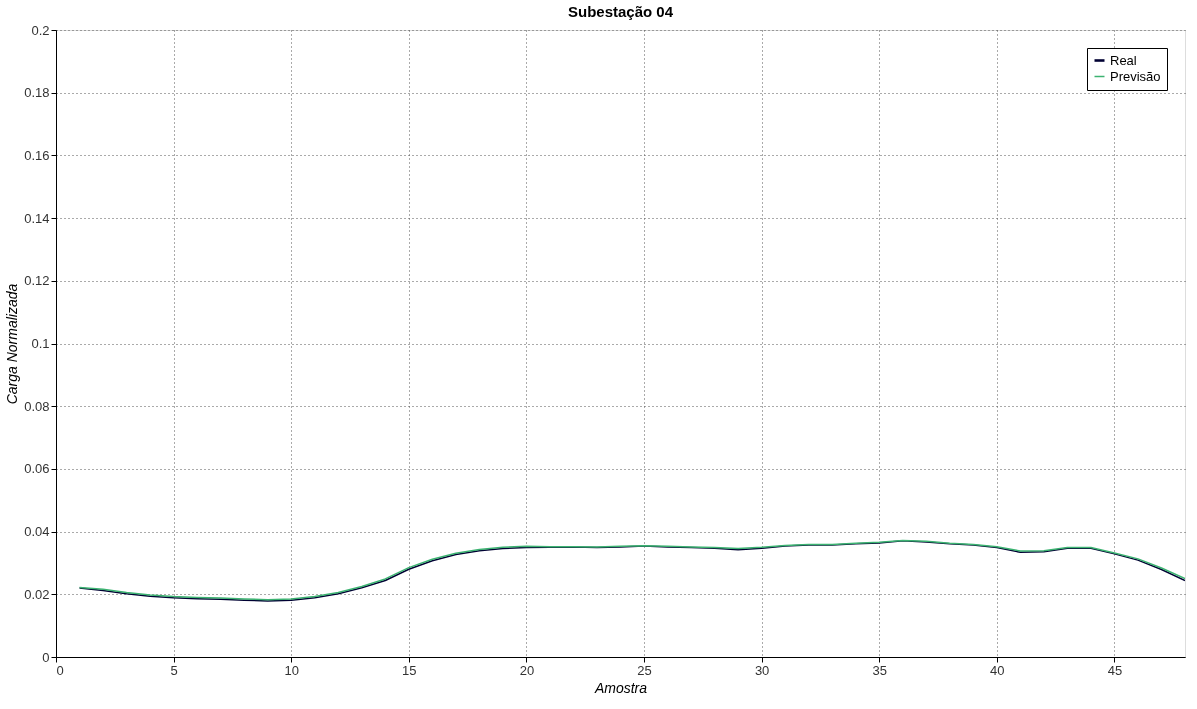 The height and width of the screenshot is (709, 1197). Describe the element at coordinates (644, 670) in the screenshot. I see `x-tick-label: 25` at that location.